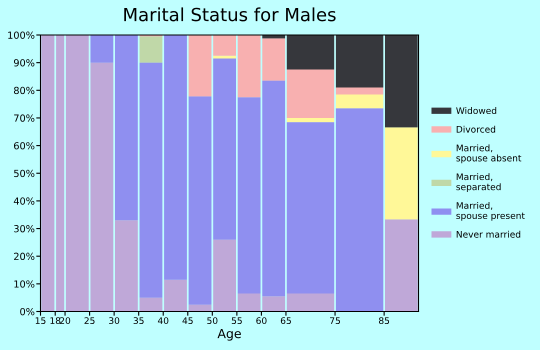 The image size is (540, 350). I want to click on y-tick-label: 100%, so click(21, 35).